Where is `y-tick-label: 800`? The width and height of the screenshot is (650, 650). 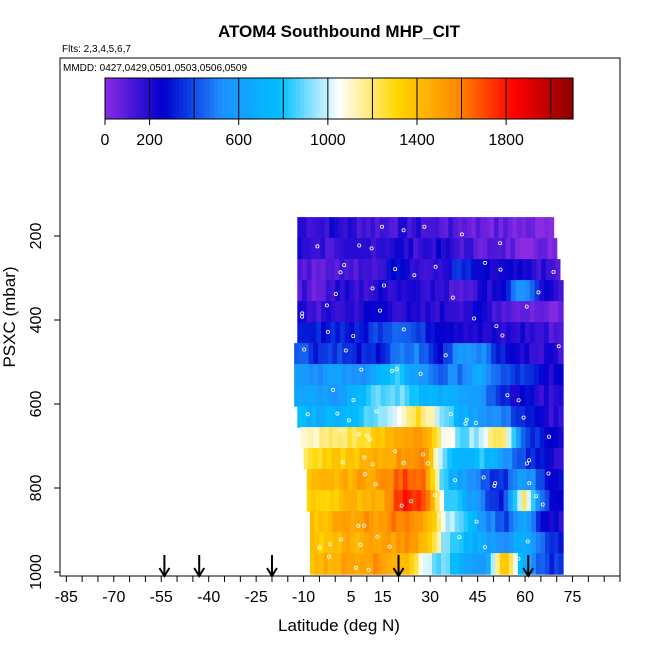 y-tick-label: 800 is located at coordinates (36, 488).